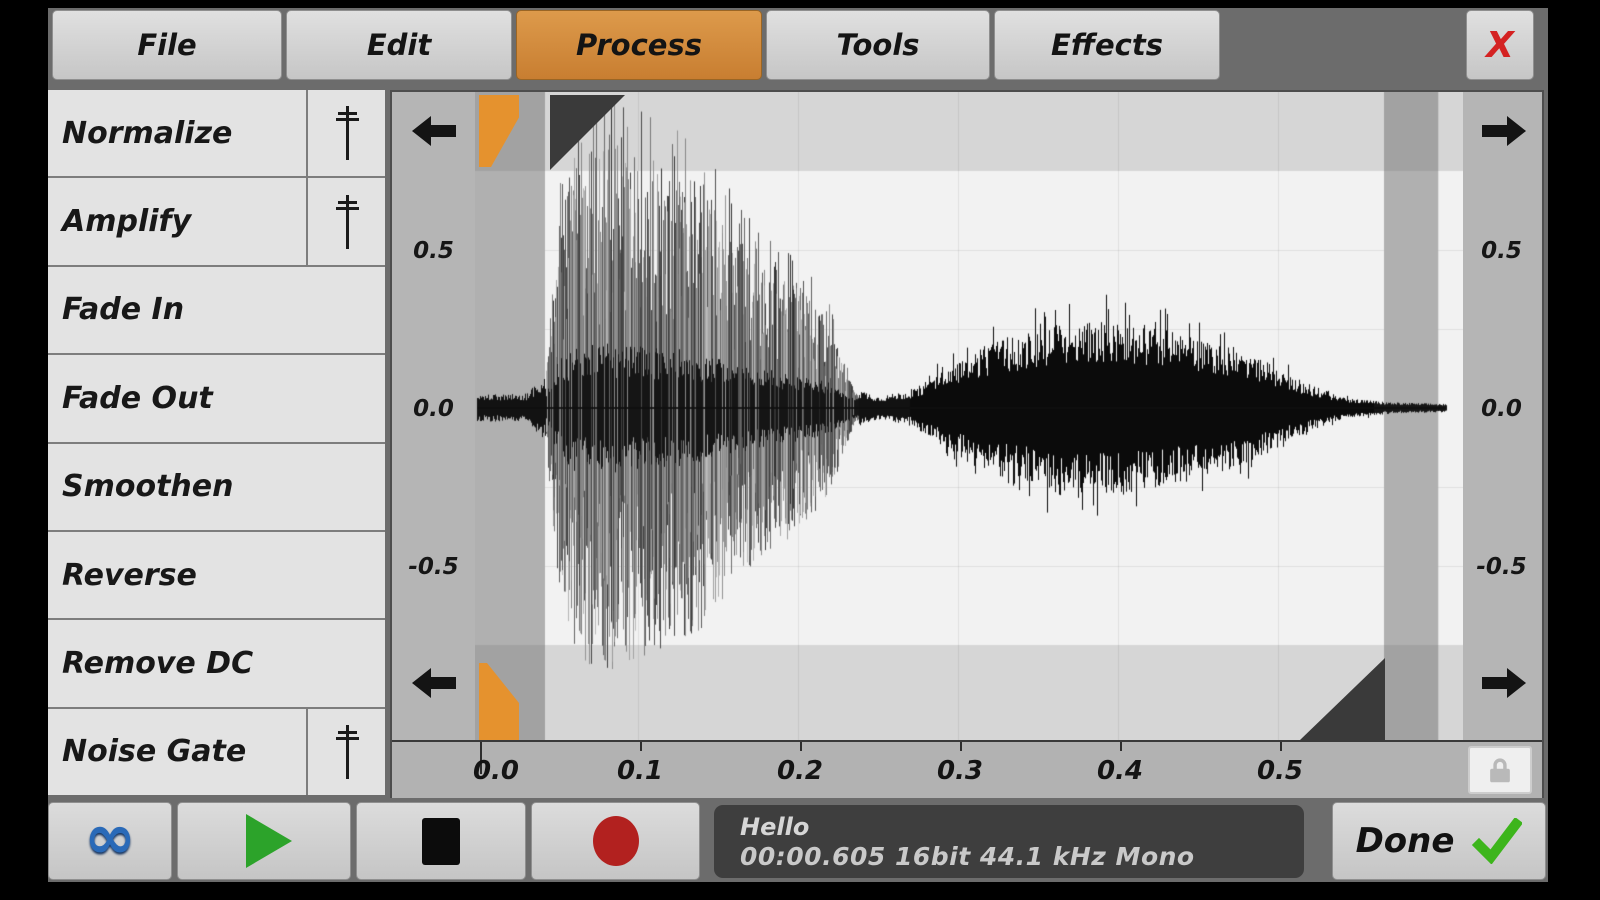 This screenshot has width=1600, height=900. Describe the element at coordinates (640, 771) in the screenshot. I see `x-tick-label: 0.1` at that location.